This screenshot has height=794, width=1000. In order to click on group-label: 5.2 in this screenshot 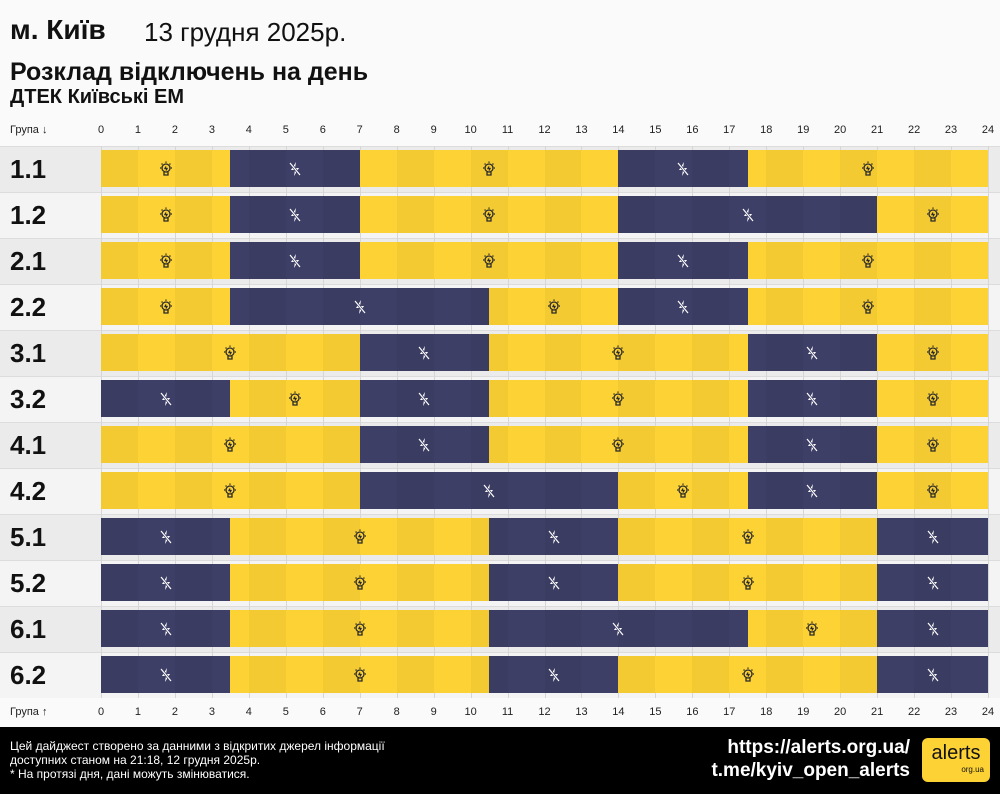, I will do `click(28, 583)`.